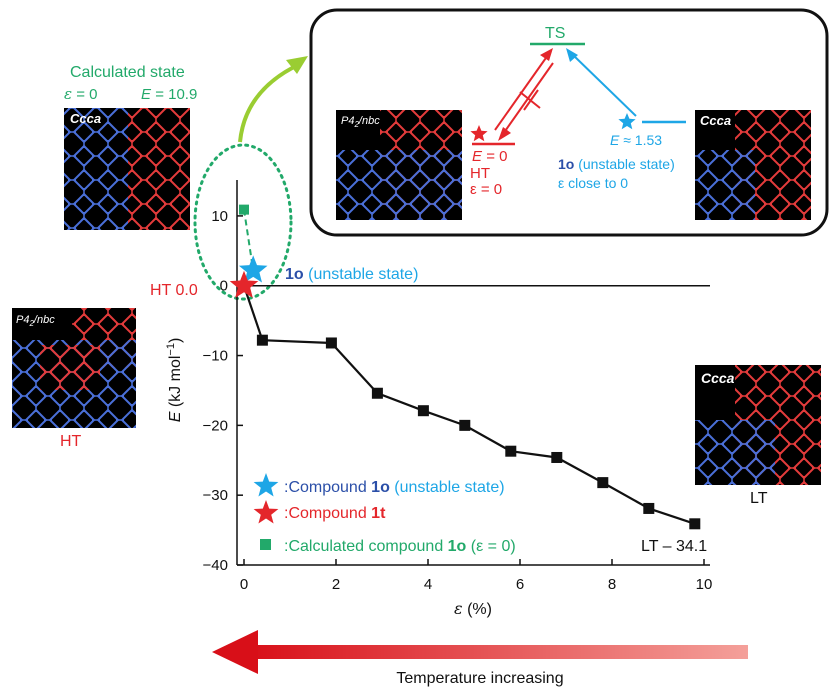 This screenshot has width=832, height=692. I want to click on unstable-point-star, so click(253, 269).